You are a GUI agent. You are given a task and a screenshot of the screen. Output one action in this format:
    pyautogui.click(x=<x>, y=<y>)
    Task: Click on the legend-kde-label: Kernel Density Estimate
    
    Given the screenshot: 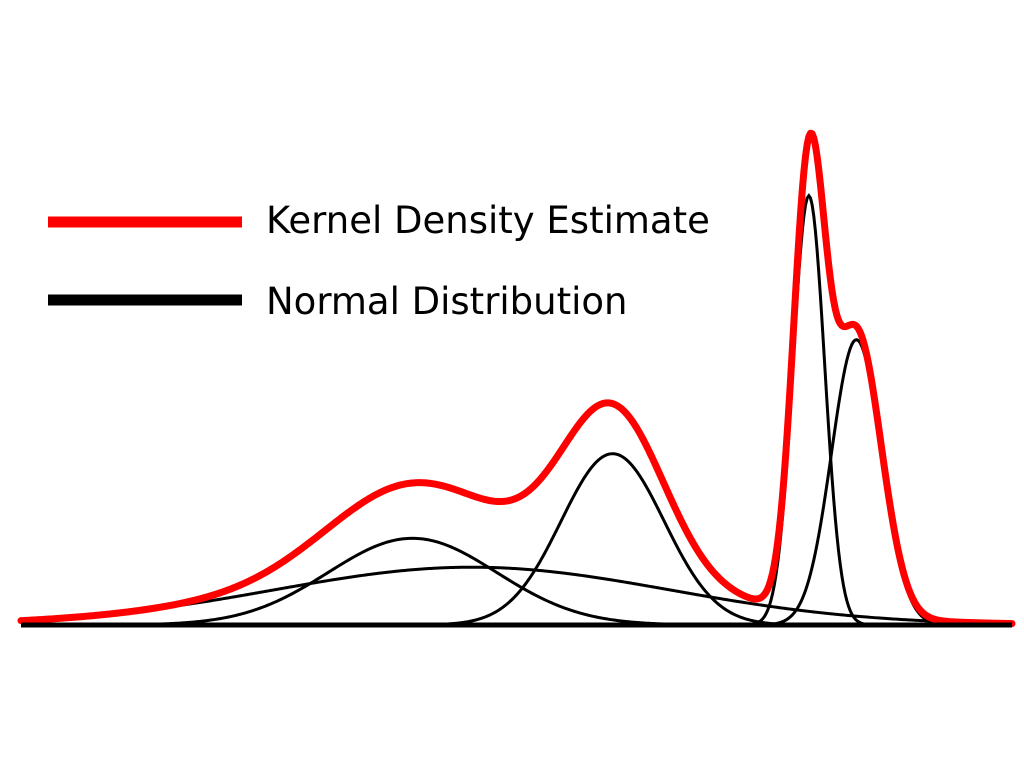 What is the action you would take?
    pyautogui.click(x=488, y=220)
    